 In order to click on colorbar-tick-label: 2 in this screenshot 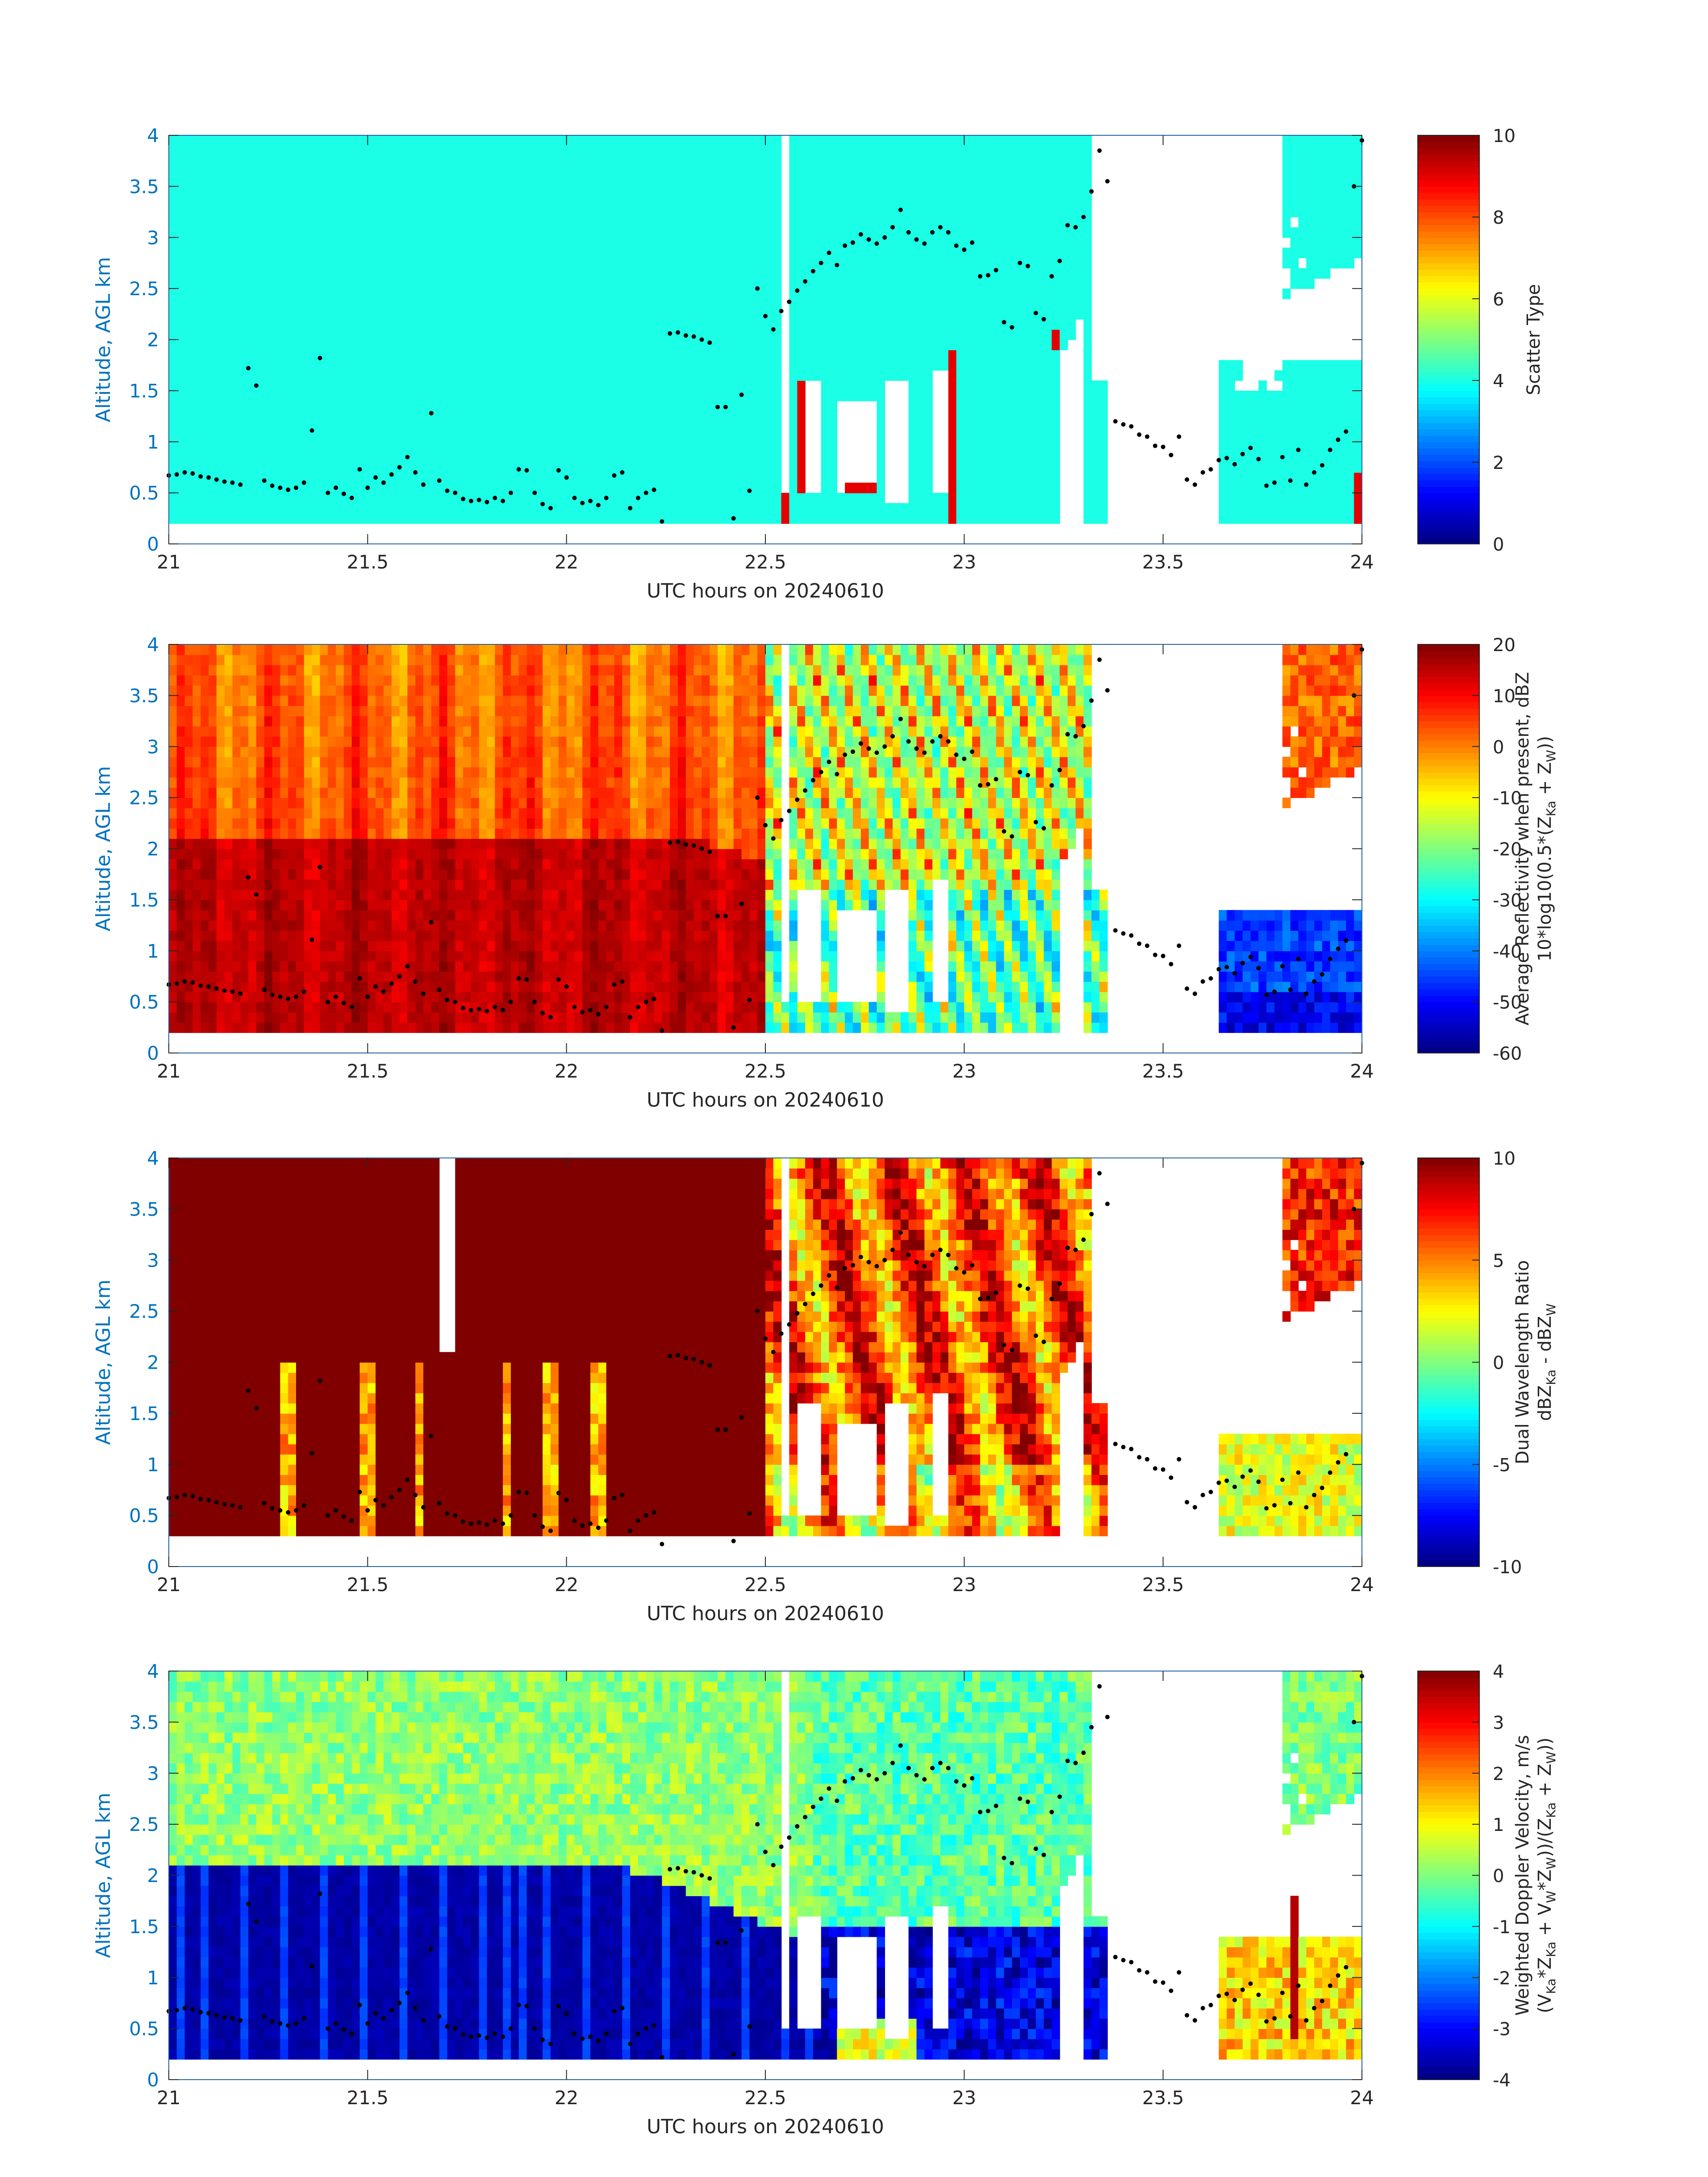, I will do `click(1498, 463)`.